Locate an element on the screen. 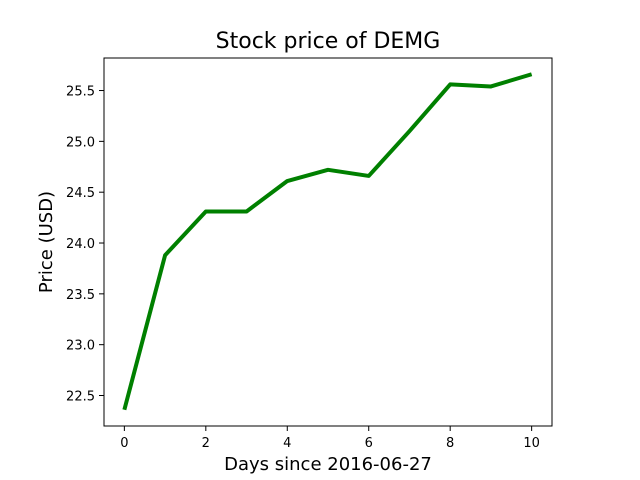 This screenshot has height=480, width=640. y-tick-label: 24.5 is located at coordinates (80, 193).